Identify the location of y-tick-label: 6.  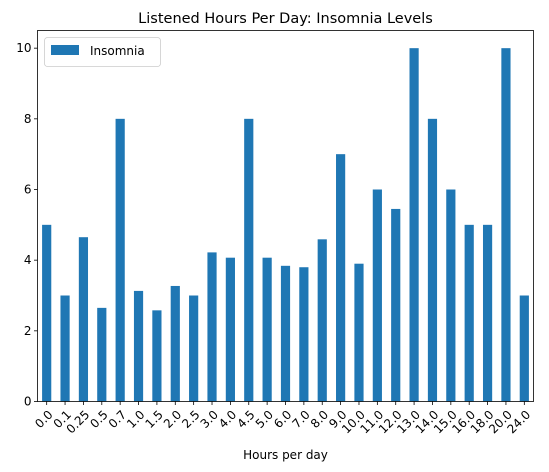
(28, 190).